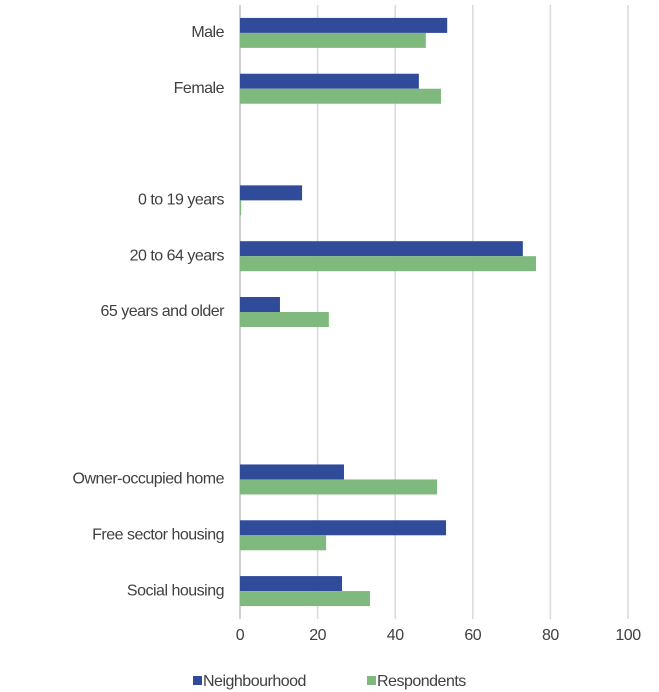 This screenshot has width=659, height=692. I want to click on y-tick-label: 65 years and older, so click(162, 311).